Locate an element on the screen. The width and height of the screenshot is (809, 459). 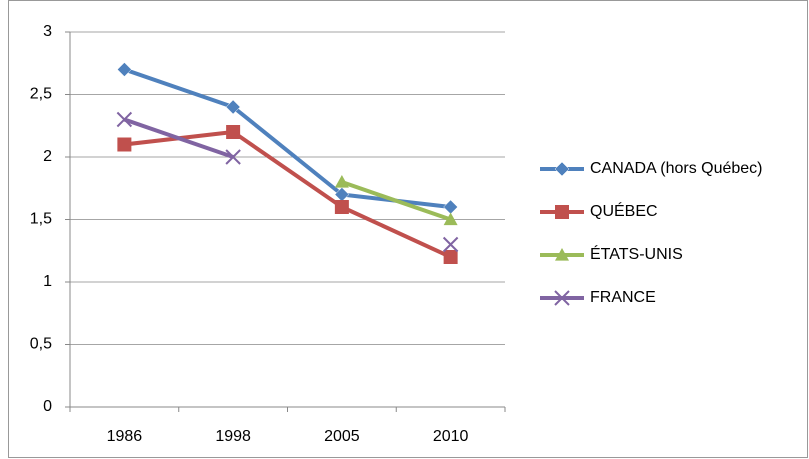
legend-label: CANADA (hors Québec) is located at coordinates (676, 168).